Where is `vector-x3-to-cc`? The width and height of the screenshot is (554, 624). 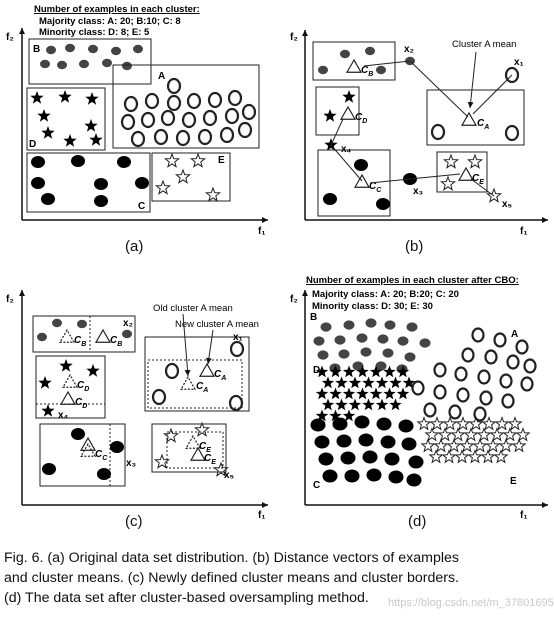
vector-x3-to-cc is located at coordinates (390, 181).